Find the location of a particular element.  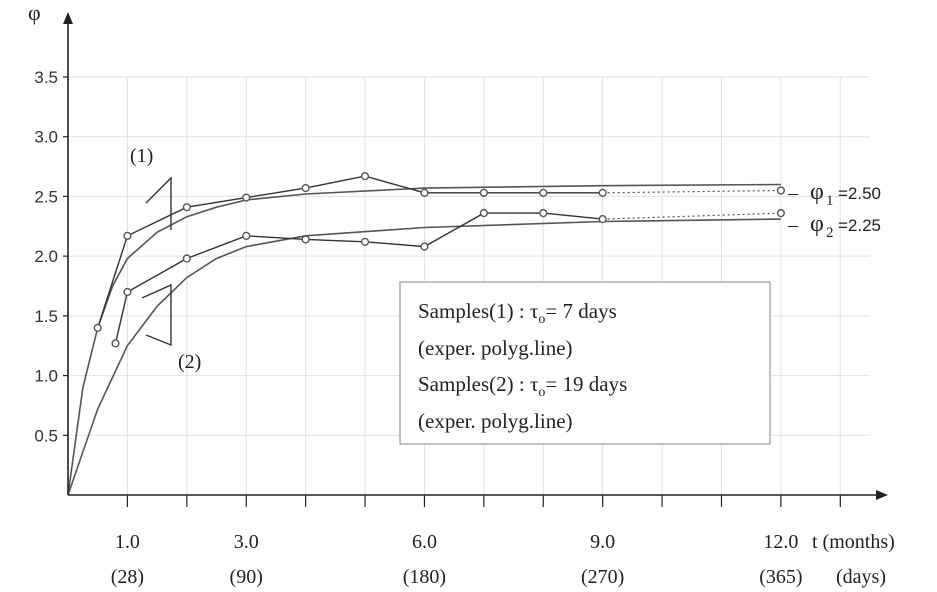

x-axis-label-months: t (months) is located at coordinates (853, 542).